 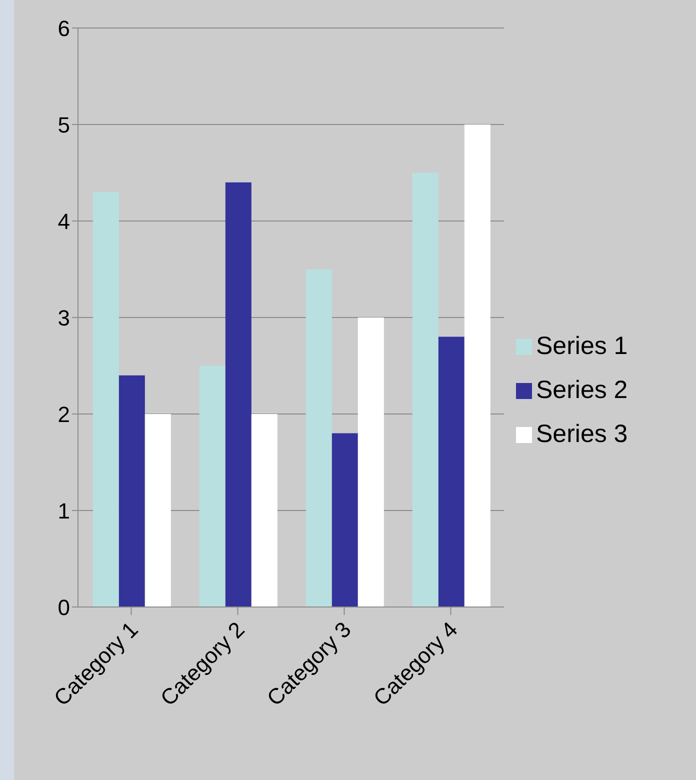 I want to click on y-tick-label: 2, so click(x=64, y=414).